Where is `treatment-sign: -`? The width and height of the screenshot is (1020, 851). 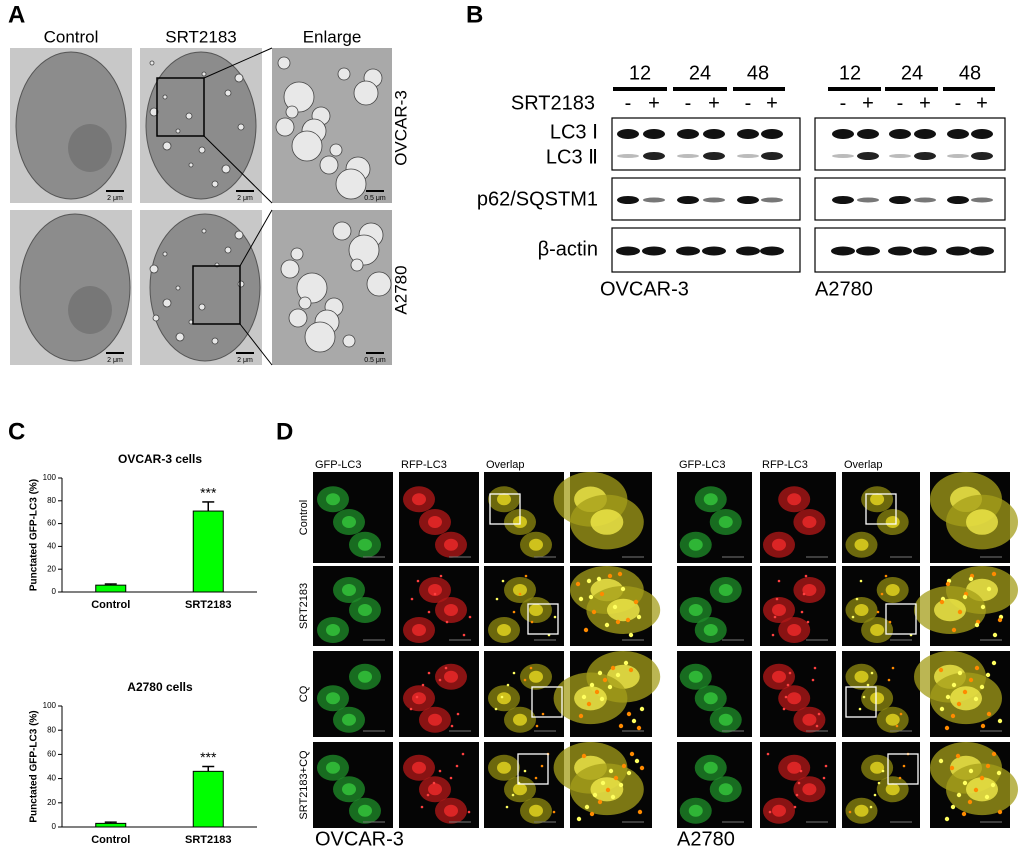
treatment-sign: - is located at coordinates (628, 103).